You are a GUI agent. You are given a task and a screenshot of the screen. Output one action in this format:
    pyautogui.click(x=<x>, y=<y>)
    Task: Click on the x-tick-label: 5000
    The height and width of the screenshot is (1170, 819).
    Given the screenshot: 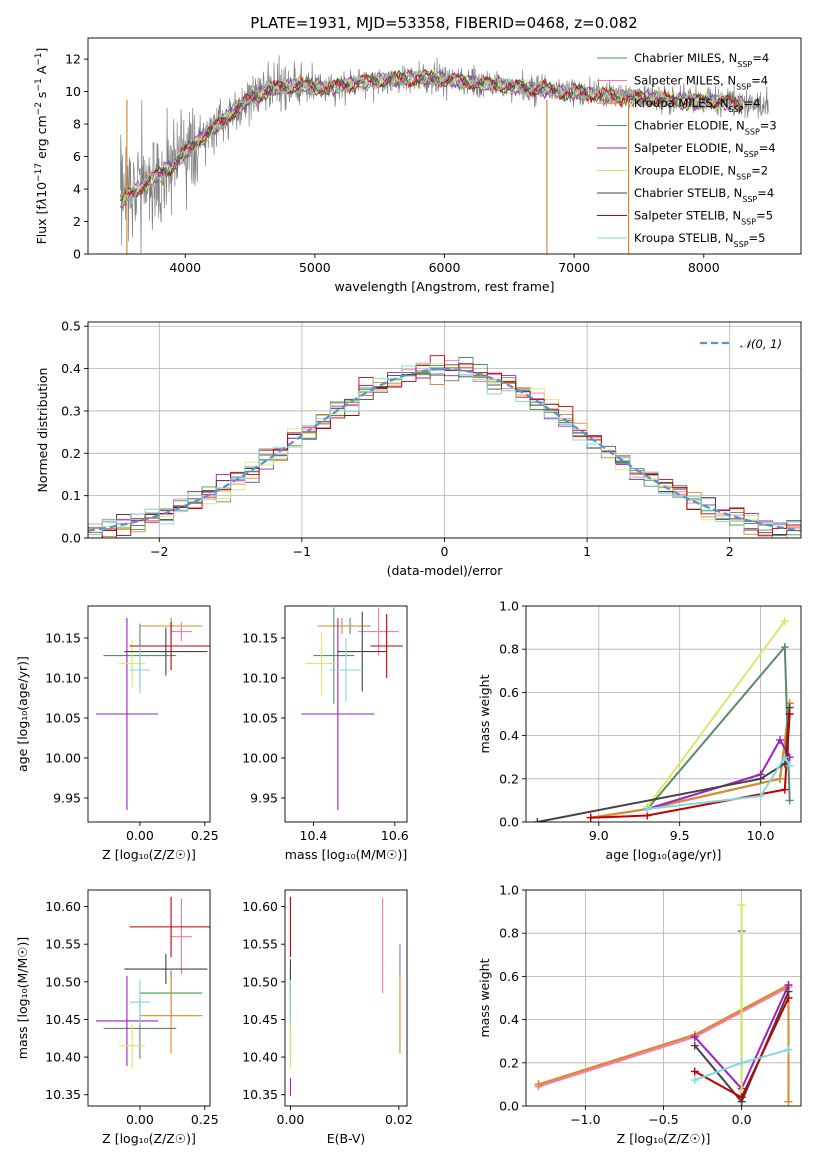 What is the action you would take?
    pyautogui.click(x=315, y=267)
    